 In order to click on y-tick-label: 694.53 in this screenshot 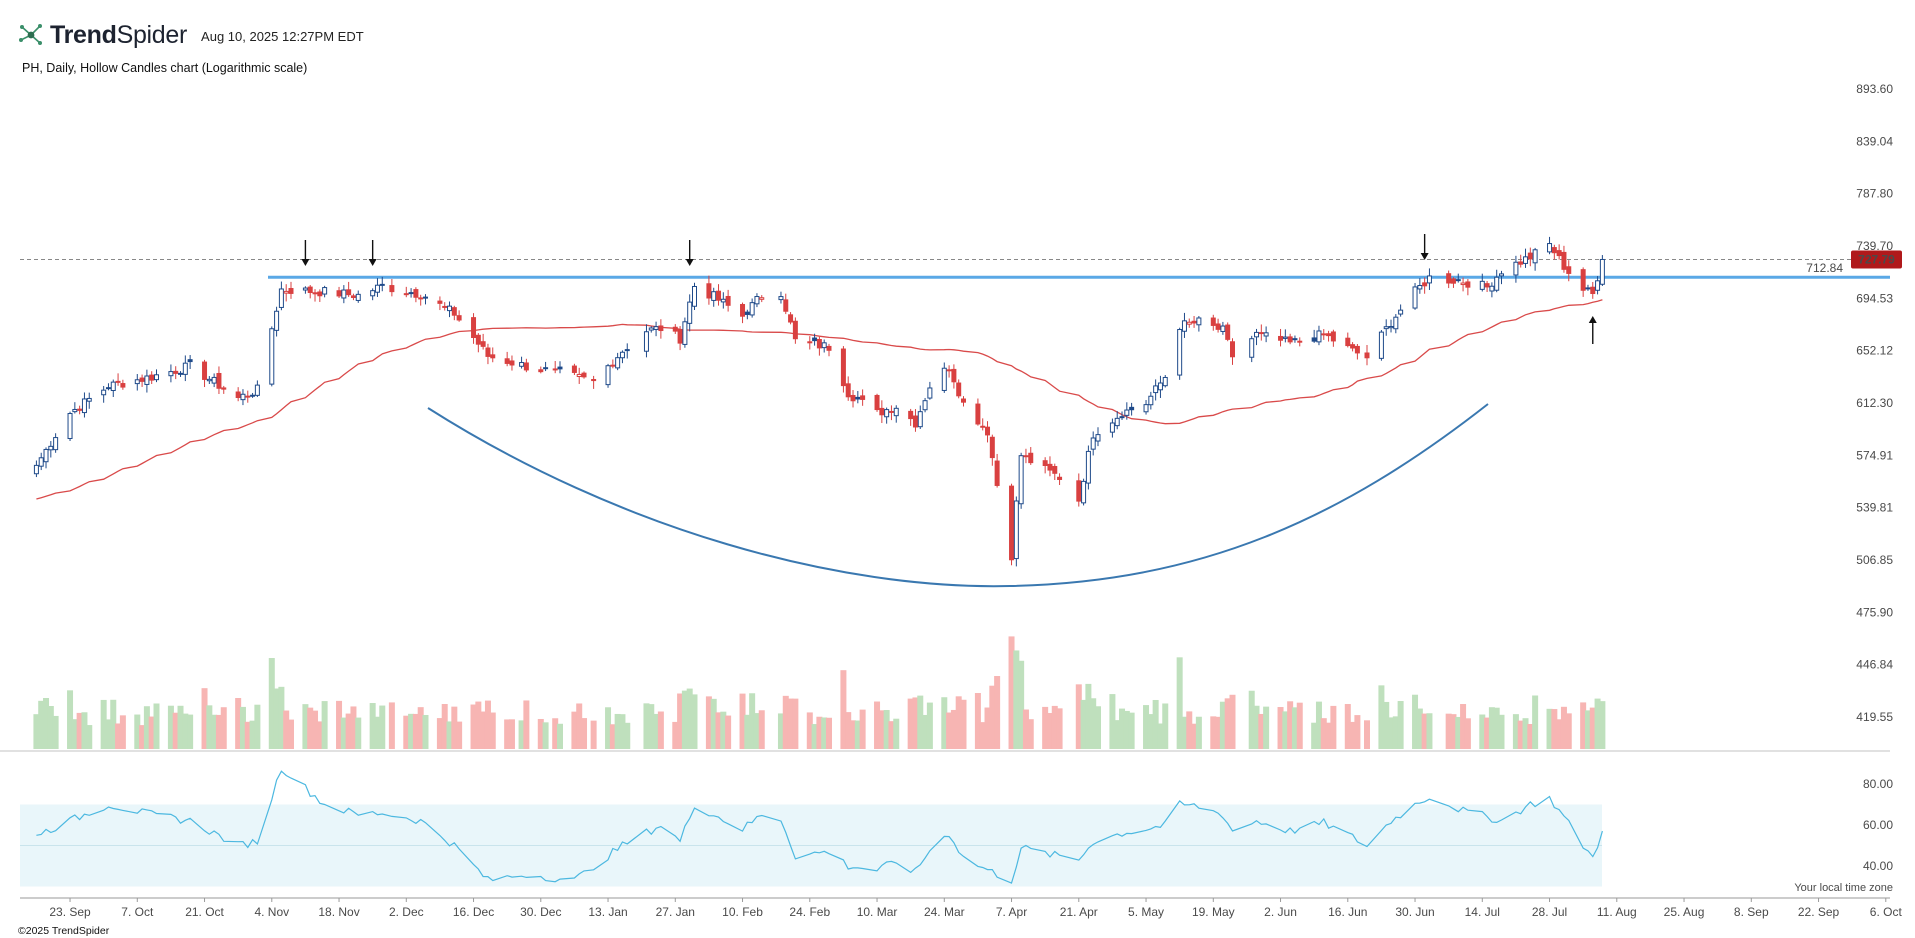, I will do `click(1874, 298)`.